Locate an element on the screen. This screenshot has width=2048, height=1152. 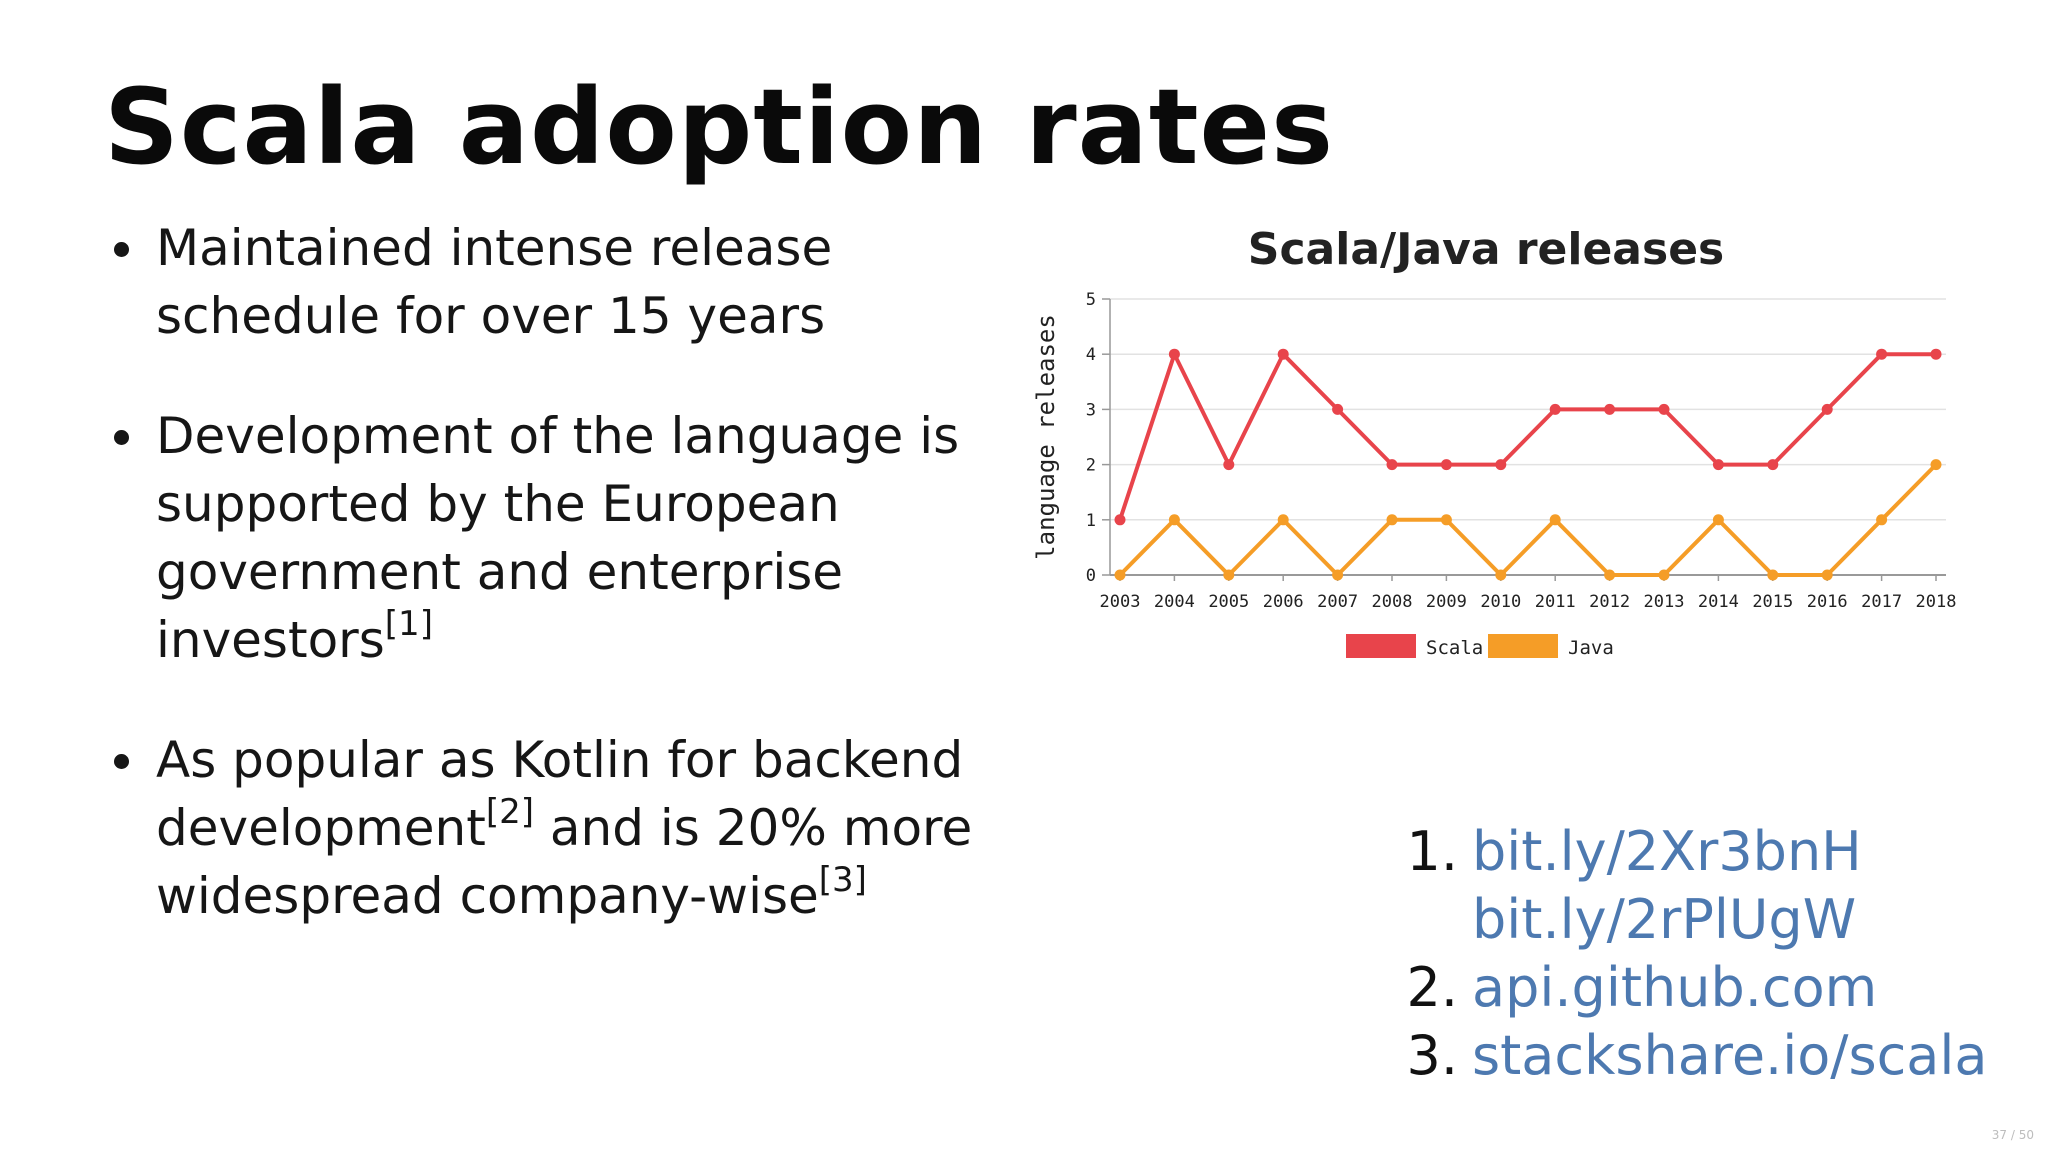
y-tick-label: 1 is located at coordinates (1091, 521).